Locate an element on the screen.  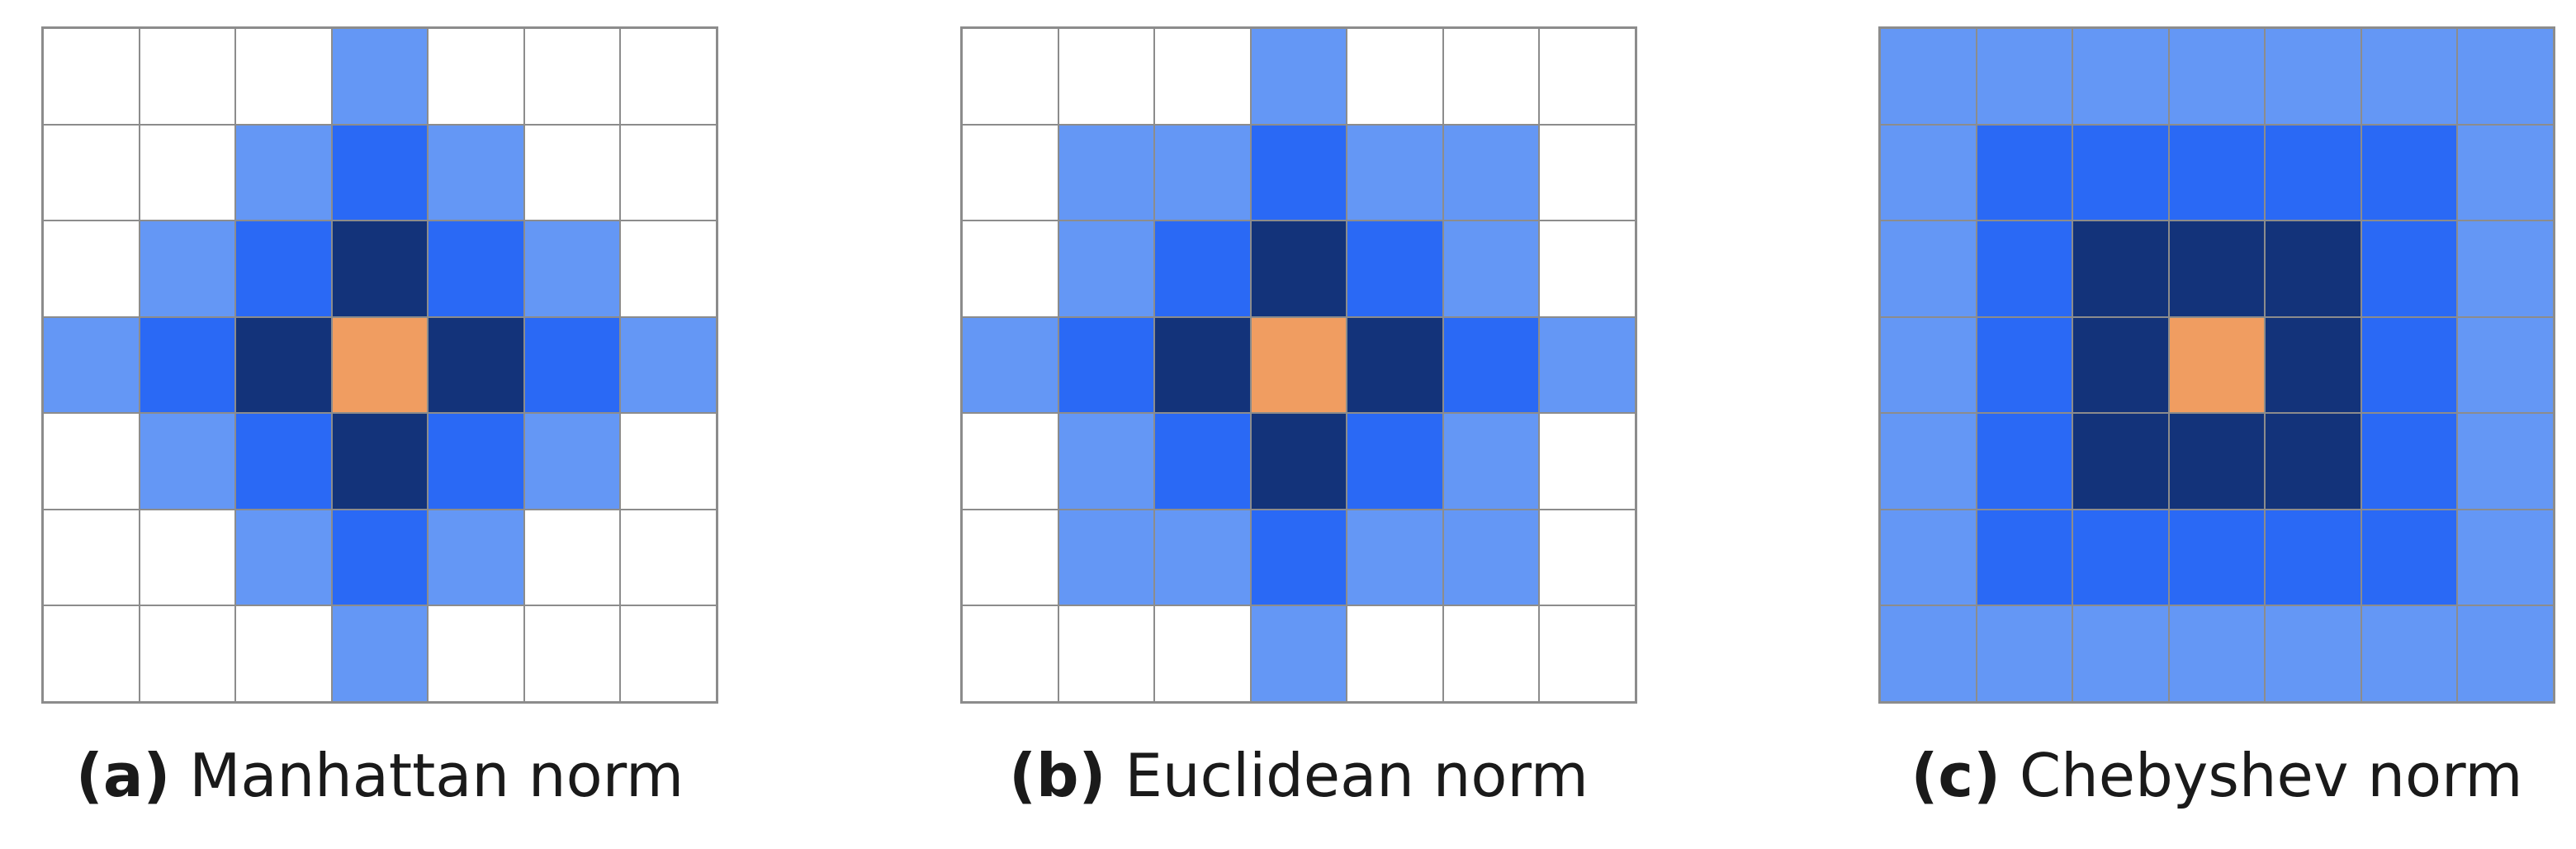
caption-tag: (b) is located at coordinates (1057, 775).